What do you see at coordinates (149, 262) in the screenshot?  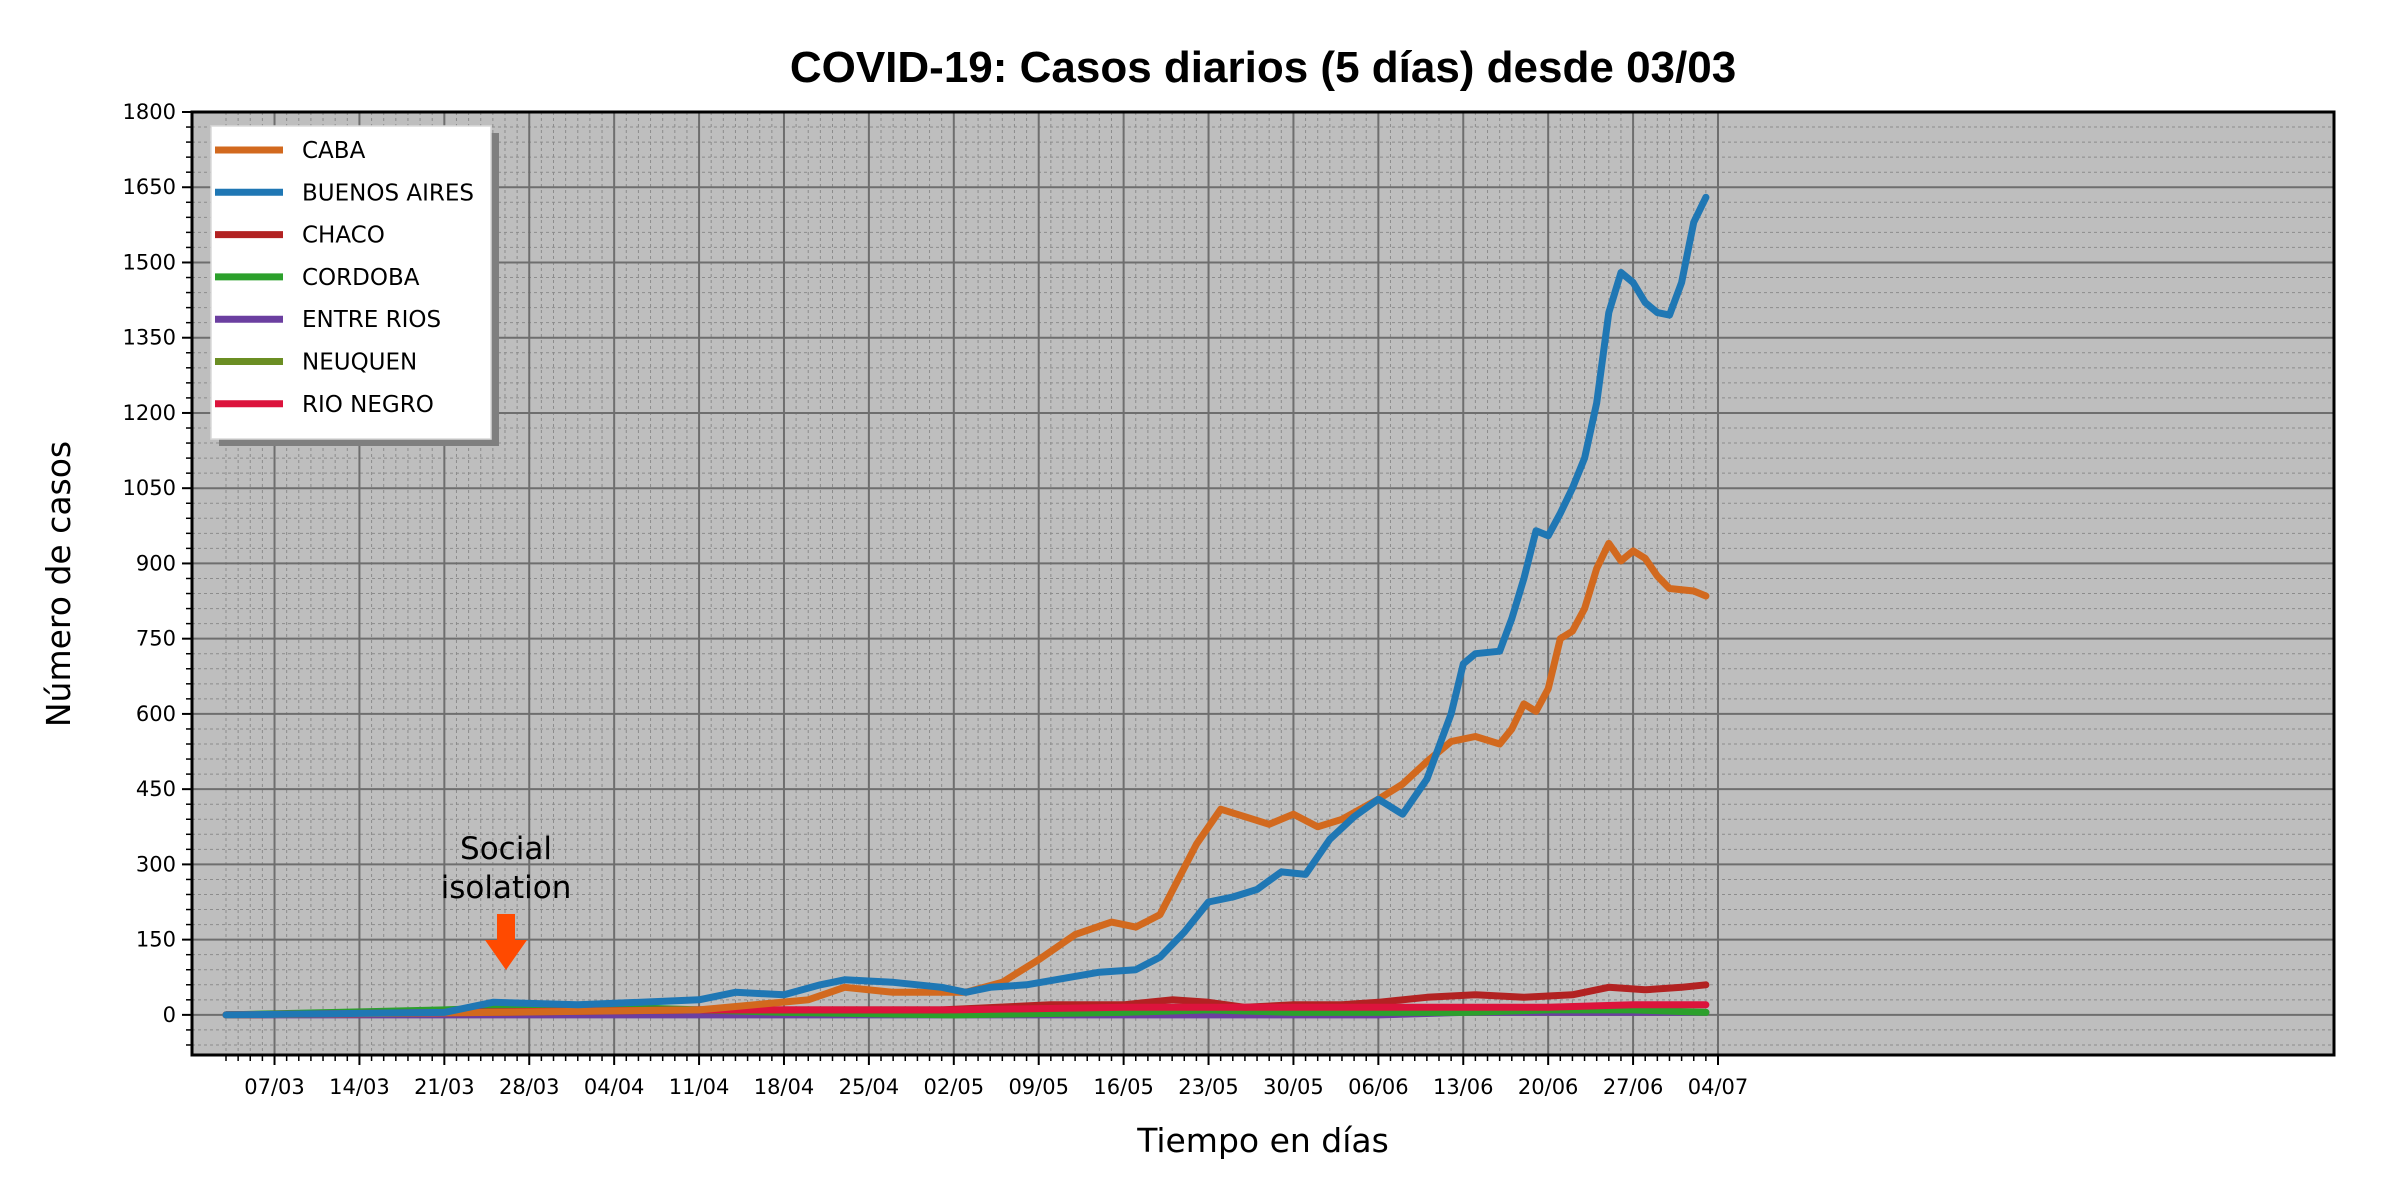 I see `y-tick-label: 1500` at bounding box center [149, 262].